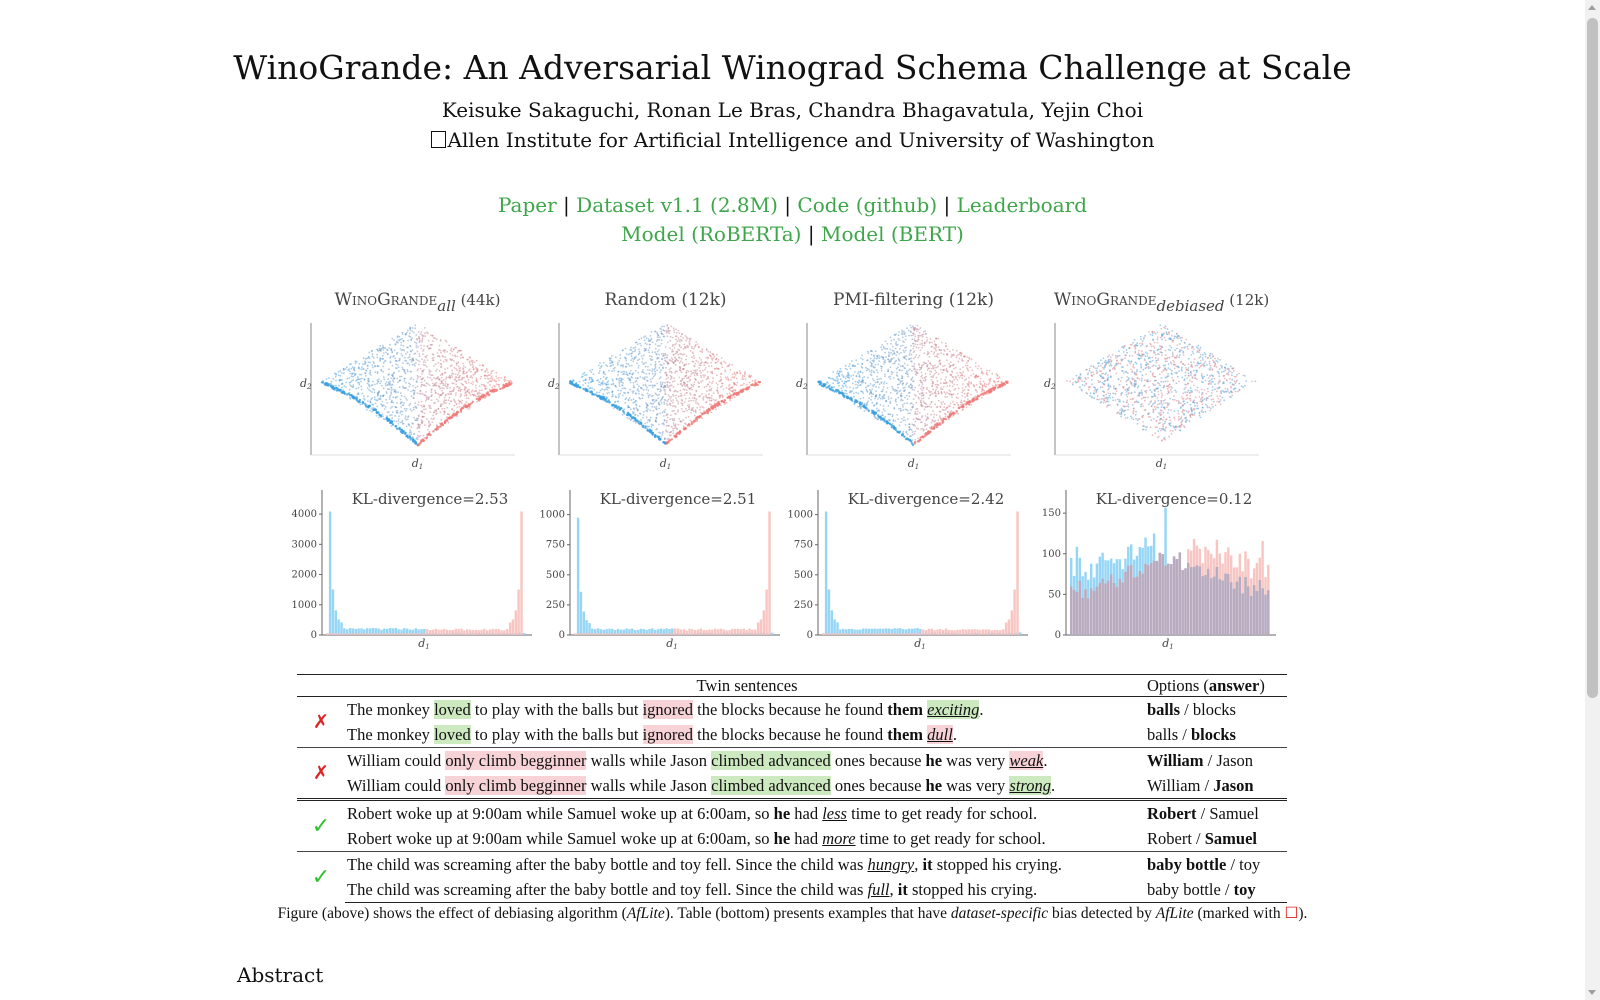 This screenshot has height=1000, width=1600. Describe the element at coordinates (913, 385) in the screenshot. I see `scatter-points` at that location.